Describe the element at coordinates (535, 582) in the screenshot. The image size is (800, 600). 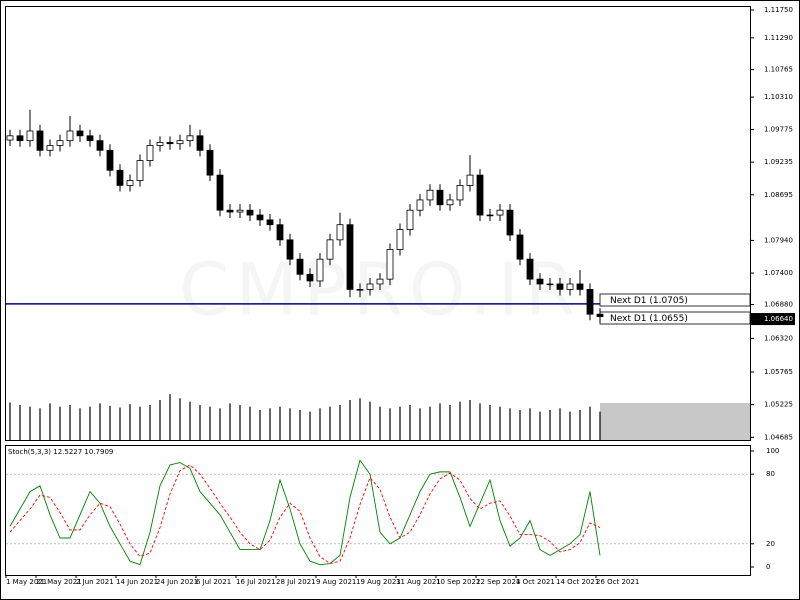
I see `x-tick-label: 4 Oct 2021` at that location.